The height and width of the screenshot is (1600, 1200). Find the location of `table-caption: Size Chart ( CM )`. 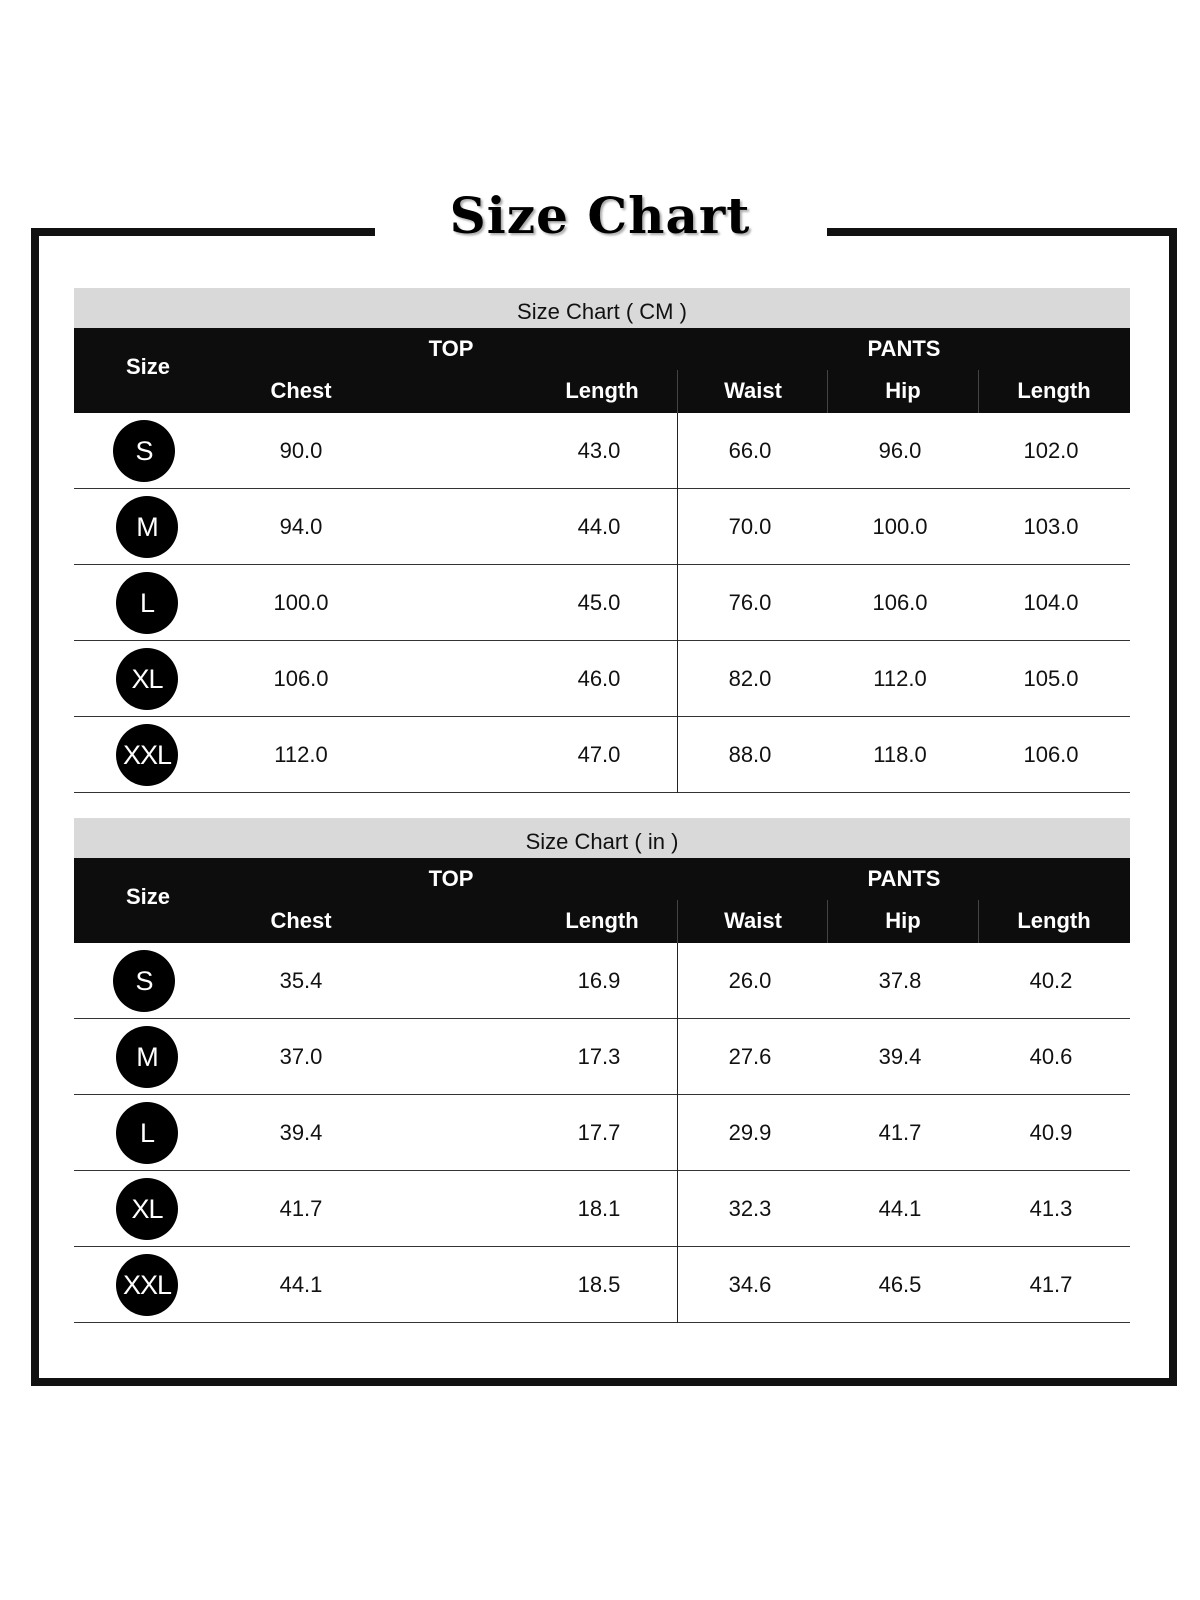

table-caption: Size Chart ( CM ) is located at coordinates (602, 308).